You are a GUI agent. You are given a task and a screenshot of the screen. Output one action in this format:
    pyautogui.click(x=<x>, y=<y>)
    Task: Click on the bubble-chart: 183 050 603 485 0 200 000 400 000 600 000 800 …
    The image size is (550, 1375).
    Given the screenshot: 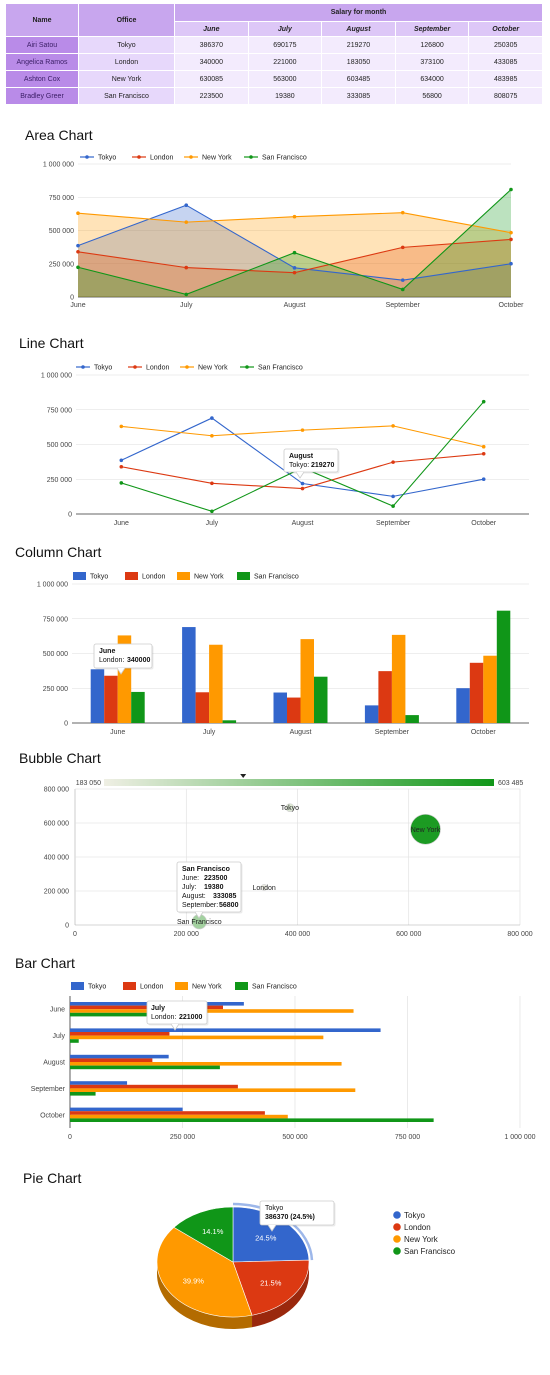 What is the action you would take?
    pyautogui.click(x=288, y=856)
    